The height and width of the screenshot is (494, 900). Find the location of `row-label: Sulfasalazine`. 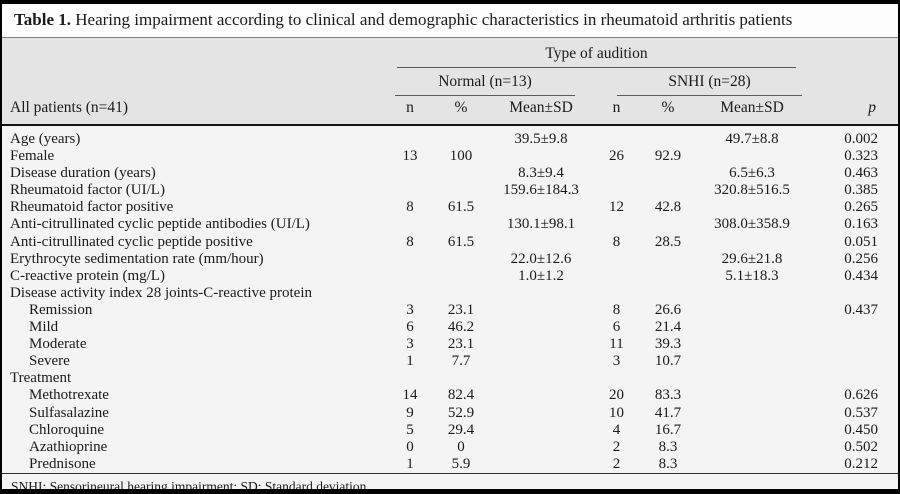

row-label: Sulfasalazine is located at coordinates (69, 412).